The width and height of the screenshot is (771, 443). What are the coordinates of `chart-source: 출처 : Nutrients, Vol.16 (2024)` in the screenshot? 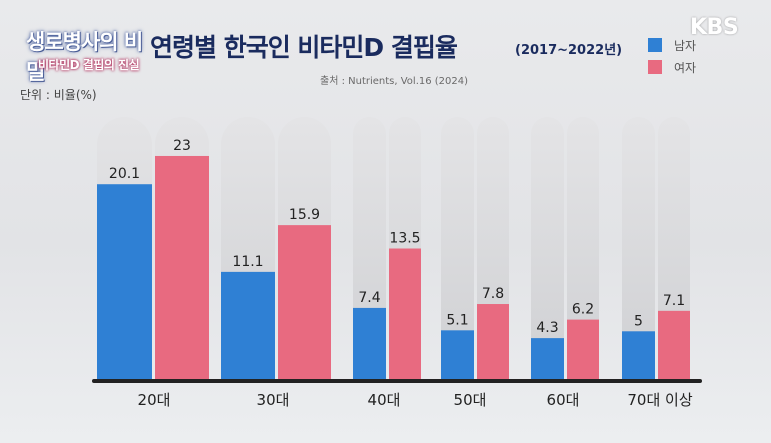 It's located at (394, 81).